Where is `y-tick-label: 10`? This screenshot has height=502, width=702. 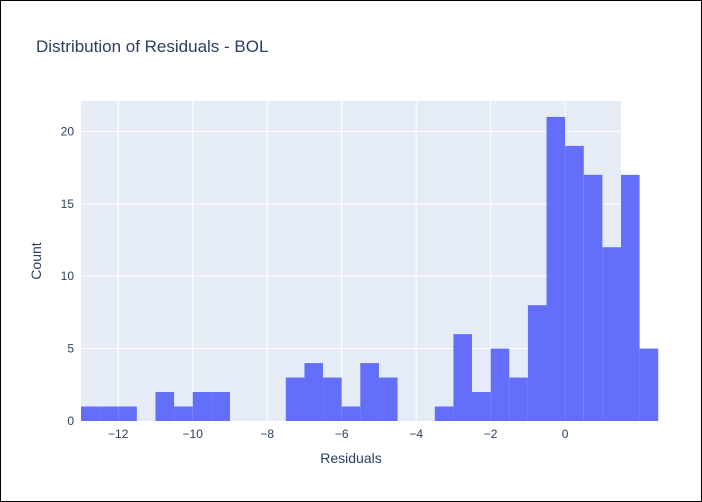 y-tick-label: 10 is located at coordinates (68, 276).